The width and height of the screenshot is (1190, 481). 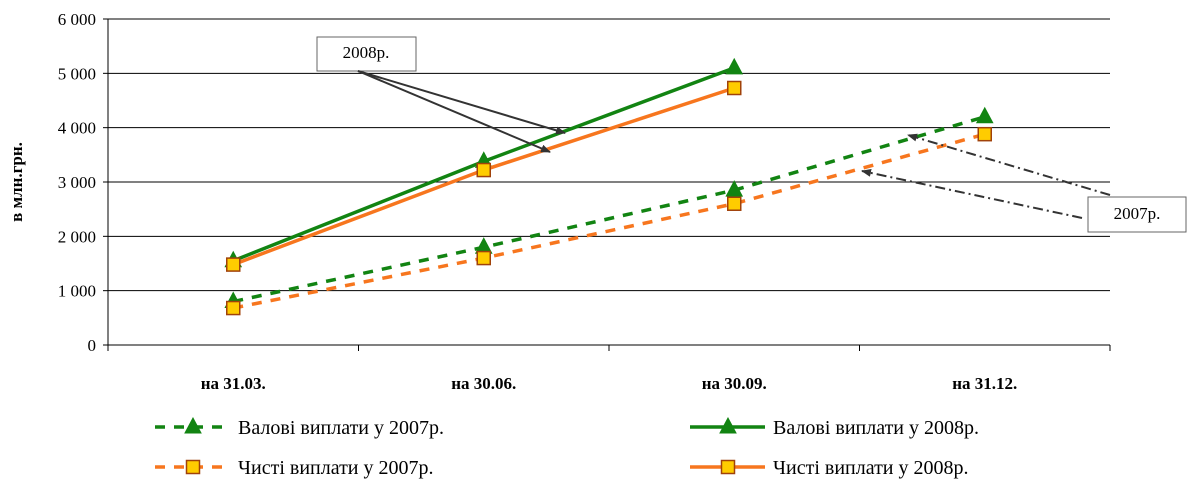 I want to click on legend-item: Чисті виплати у 2008р., so click(x=829, y=468).